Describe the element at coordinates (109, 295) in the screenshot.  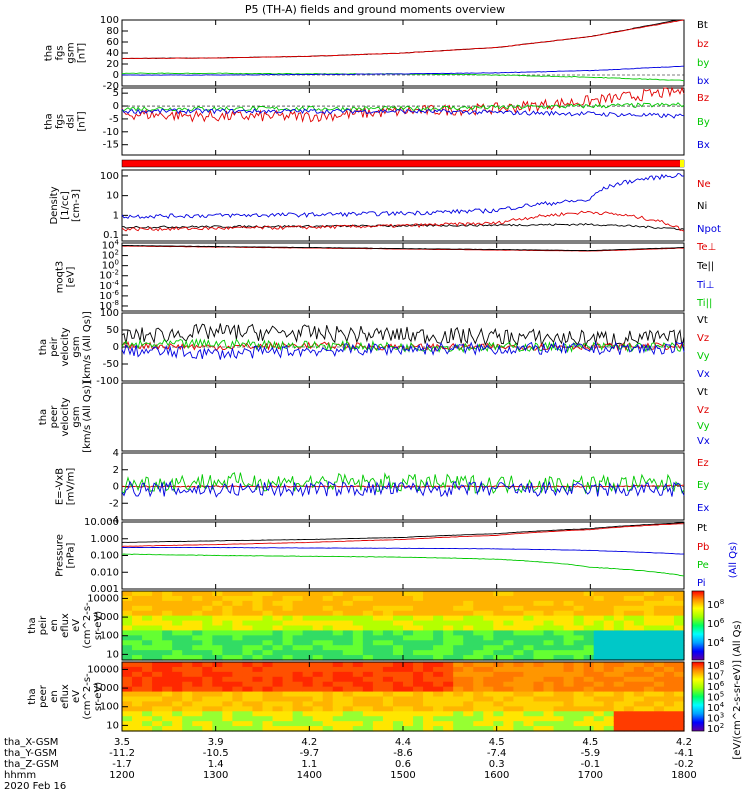
I see `panel-temperature-tick-label: 10-6` at that location.